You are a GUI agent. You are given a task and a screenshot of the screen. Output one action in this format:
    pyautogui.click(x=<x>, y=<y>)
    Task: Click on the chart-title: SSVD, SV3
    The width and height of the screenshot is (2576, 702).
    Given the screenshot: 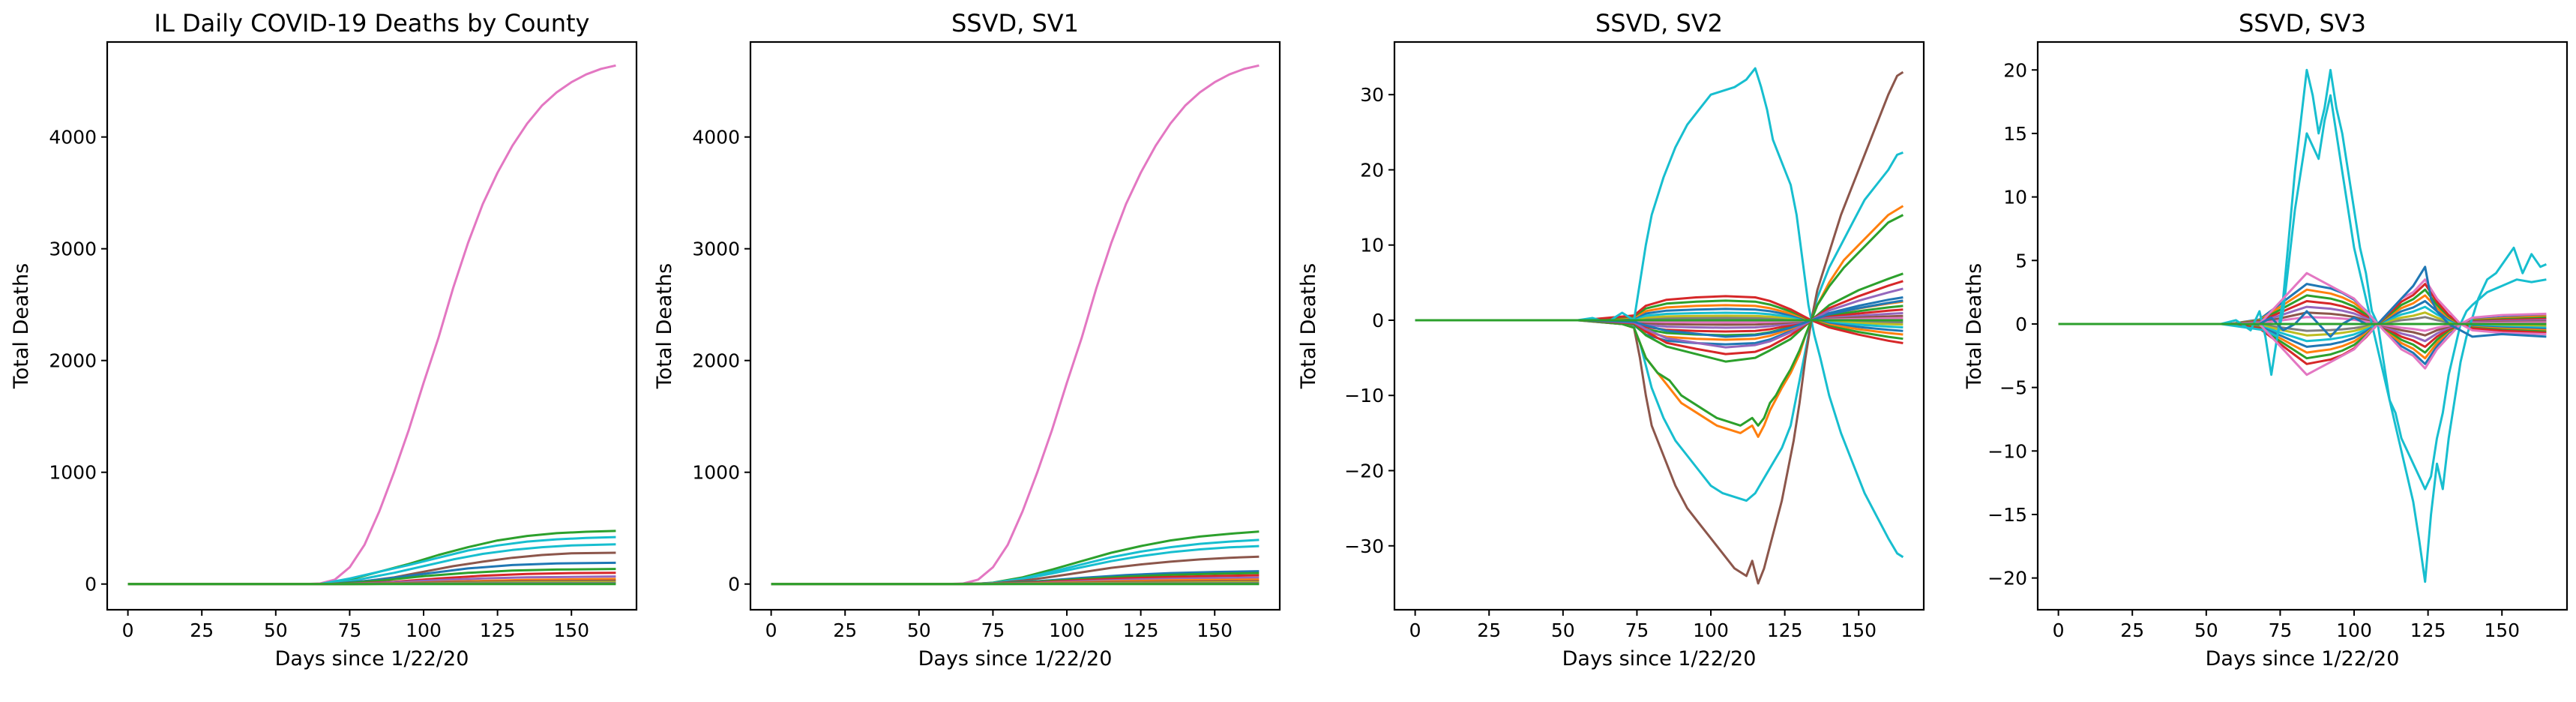 What is the action you would take?
    pyautogui.click(x=2302, y=23)
    